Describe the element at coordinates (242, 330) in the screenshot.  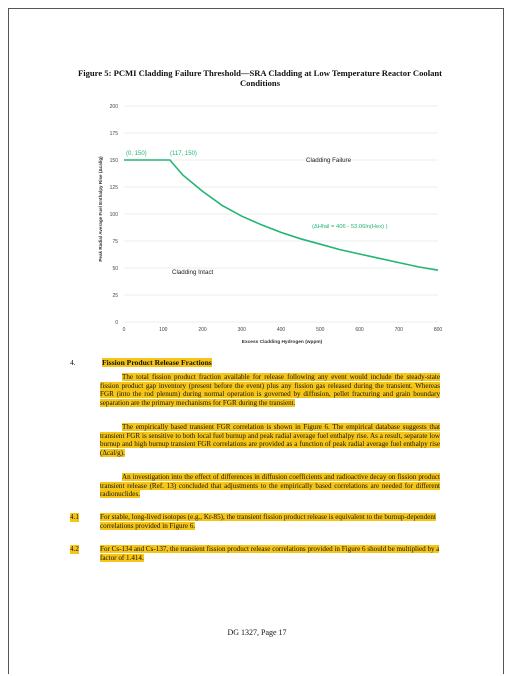
I see `x-tick-label: 300` at that location.